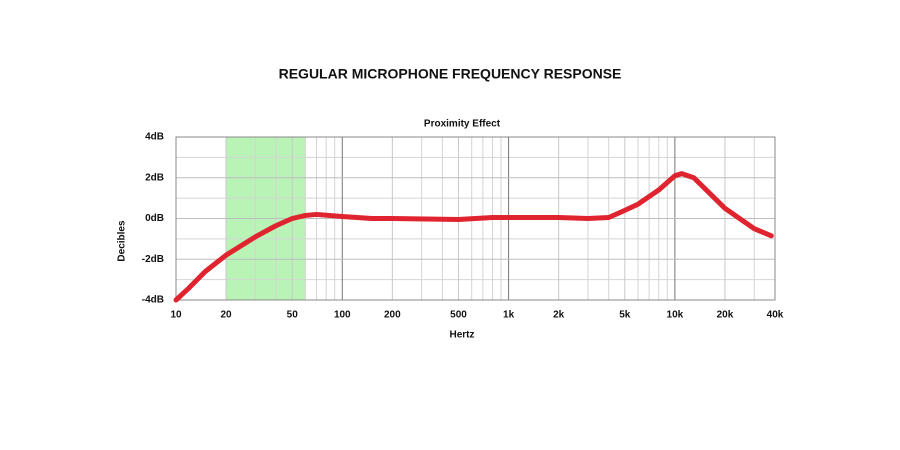 This screenshot has height=450, width=900. What do you see at coordinates (461, 335) in the screenshot?
I see `x-axis-label: Hertz` at bounding box center [461, 335].